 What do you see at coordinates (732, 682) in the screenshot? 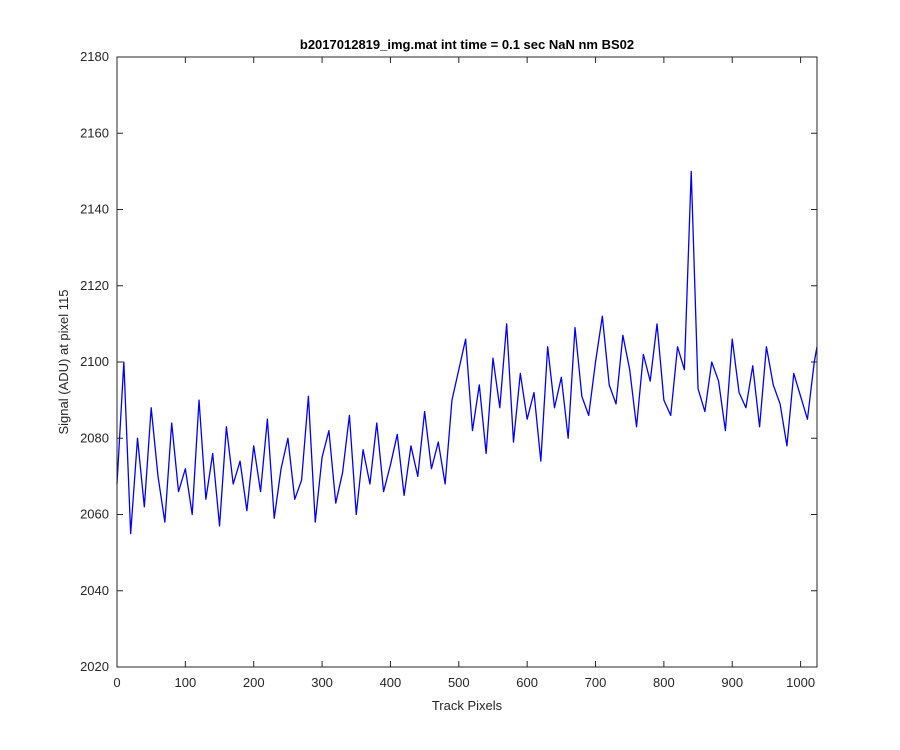
I see `x-tick-label: 900` at bounding box center [732, 682].